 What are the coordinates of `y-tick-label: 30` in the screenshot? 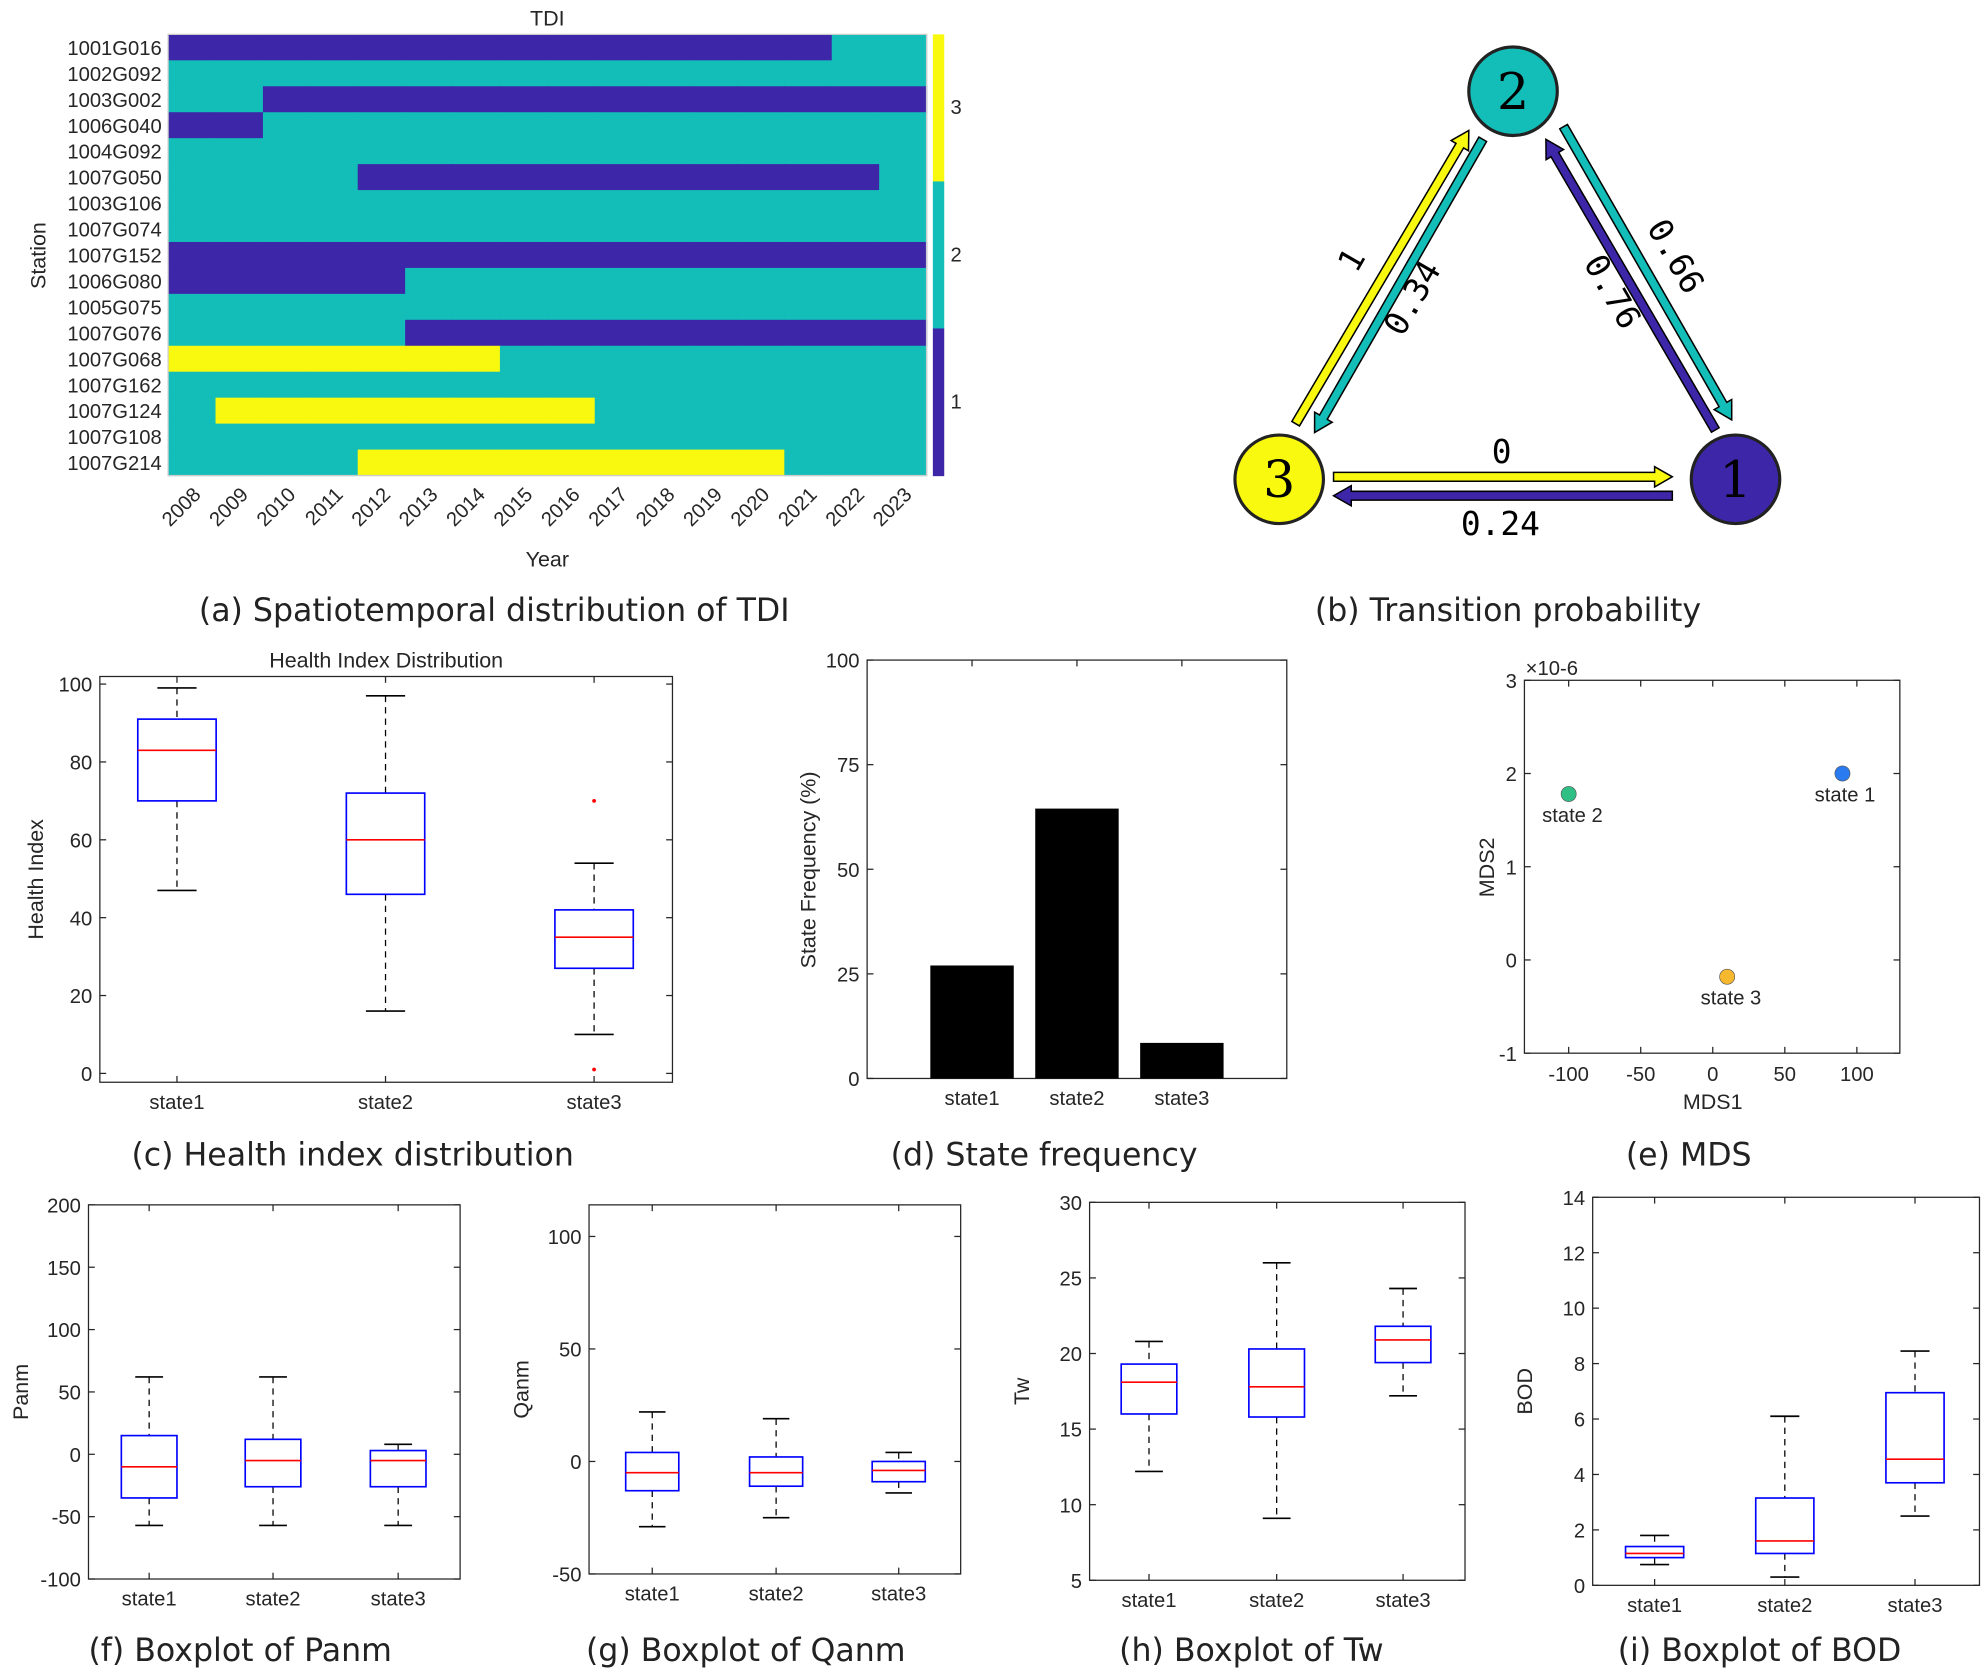 It's located at (1071, 1204).